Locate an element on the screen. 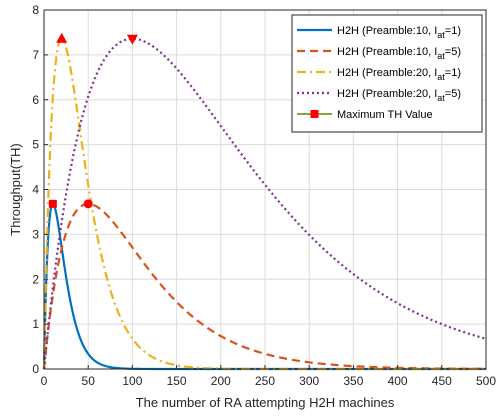 This screenshot has height=416, width=500. y-tick-label: 4 is located at coordinates (35, 190).